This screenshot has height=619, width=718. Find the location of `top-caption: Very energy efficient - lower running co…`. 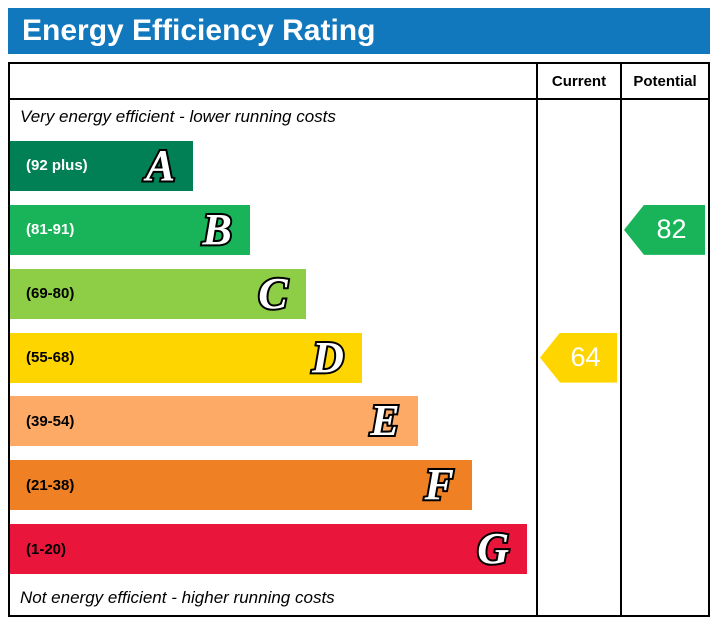

top-caption: Very energy efficient - lower running co… is located at coordinates (178, 116).